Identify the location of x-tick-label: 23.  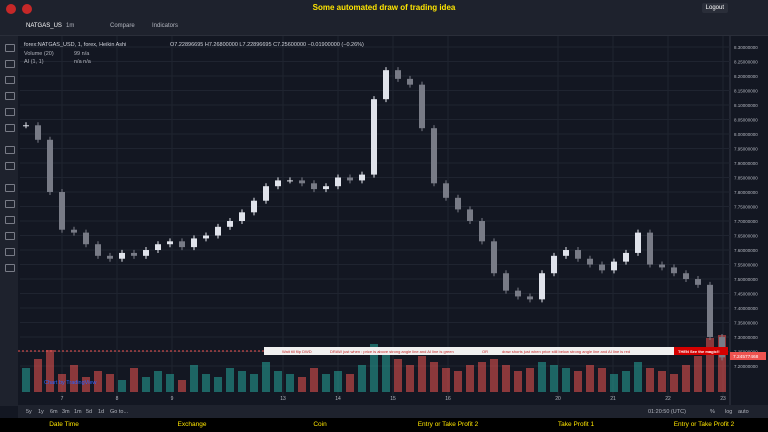
(723, 399).